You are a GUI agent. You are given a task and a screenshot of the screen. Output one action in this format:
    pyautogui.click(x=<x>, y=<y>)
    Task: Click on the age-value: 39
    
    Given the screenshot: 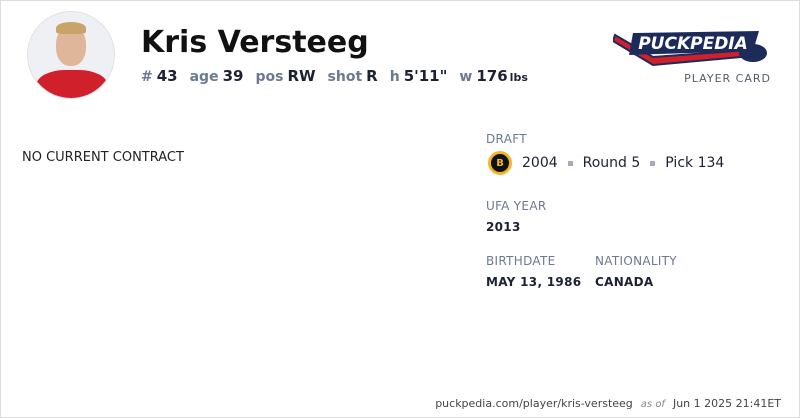 What is the action you would take?
    pyautogui.click(x=233, y=76)
    